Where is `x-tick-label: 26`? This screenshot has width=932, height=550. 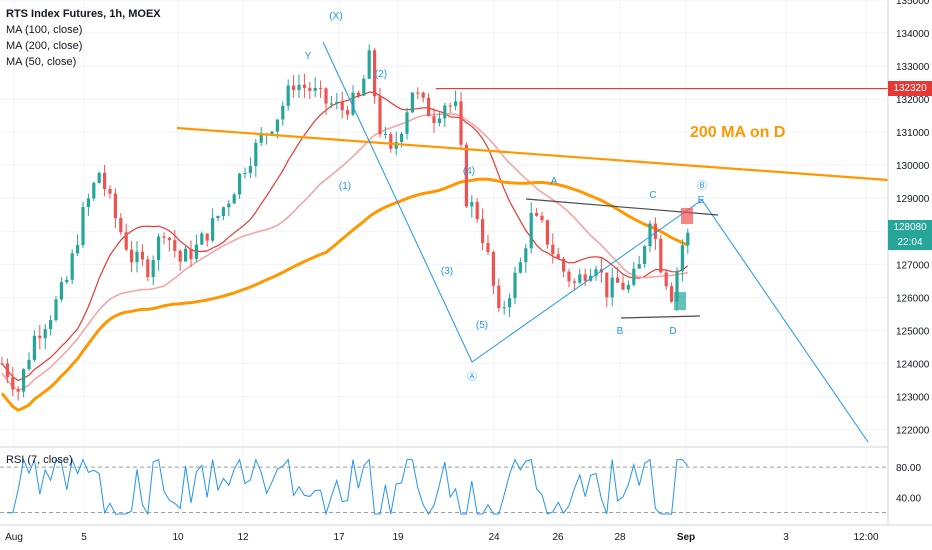
x-tick-label: 26 is located at coordinates (558, 537).